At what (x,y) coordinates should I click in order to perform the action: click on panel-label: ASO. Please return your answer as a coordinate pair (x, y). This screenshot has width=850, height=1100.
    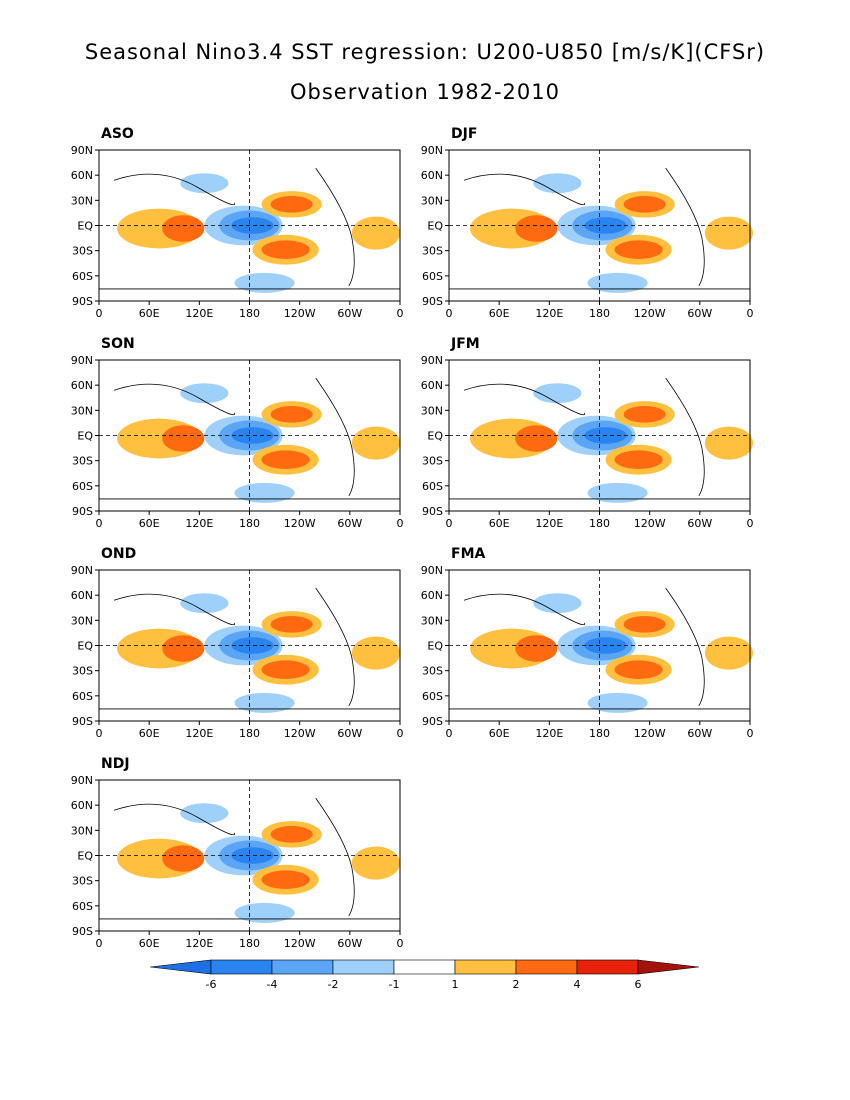
    Looking at the image, I should click on (117, 134).